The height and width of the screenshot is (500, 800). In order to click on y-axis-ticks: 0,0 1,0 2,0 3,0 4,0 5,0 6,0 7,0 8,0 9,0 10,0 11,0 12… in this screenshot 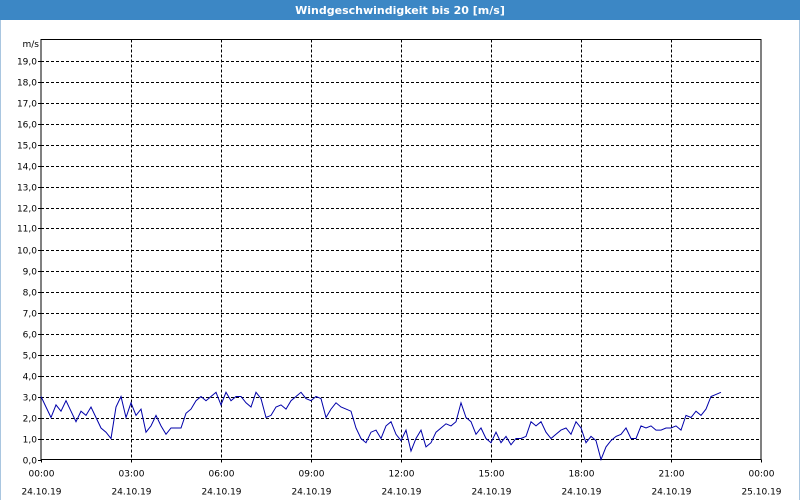, I will do `click(29, 262)`.